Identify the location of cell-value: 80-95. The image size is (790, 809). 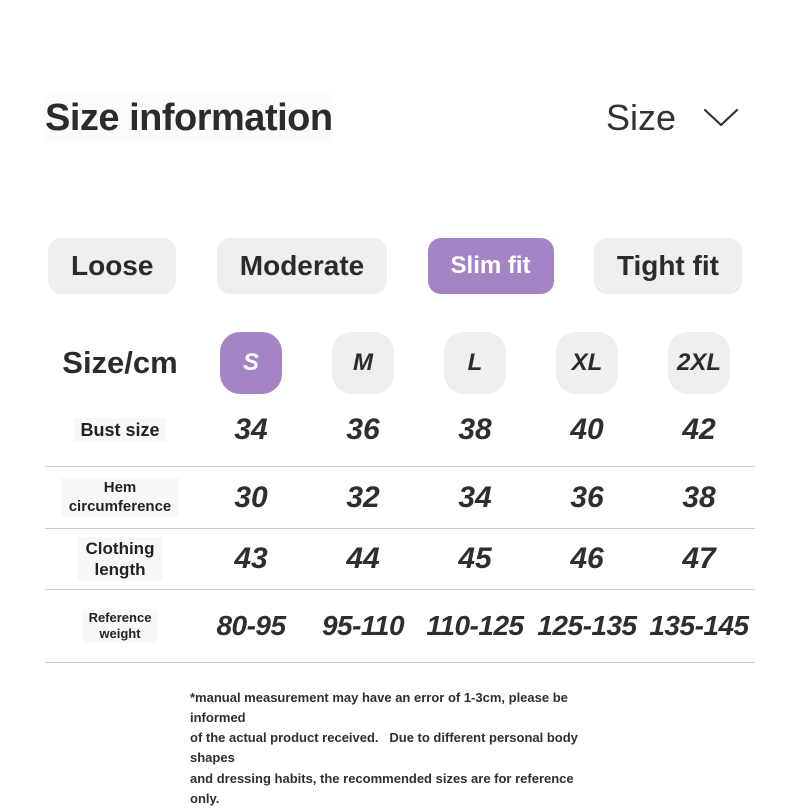
(251, 625).